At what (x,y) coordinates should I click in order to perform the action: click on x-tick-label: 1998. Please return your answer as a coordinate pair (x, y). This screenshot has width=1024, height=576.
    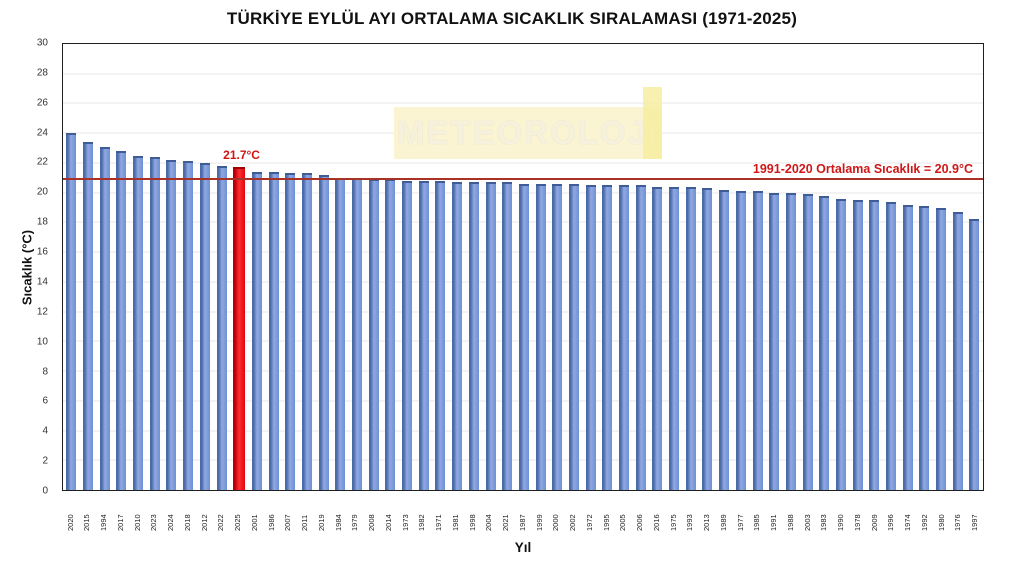
    Looking at the image, I should click on (472, 522).